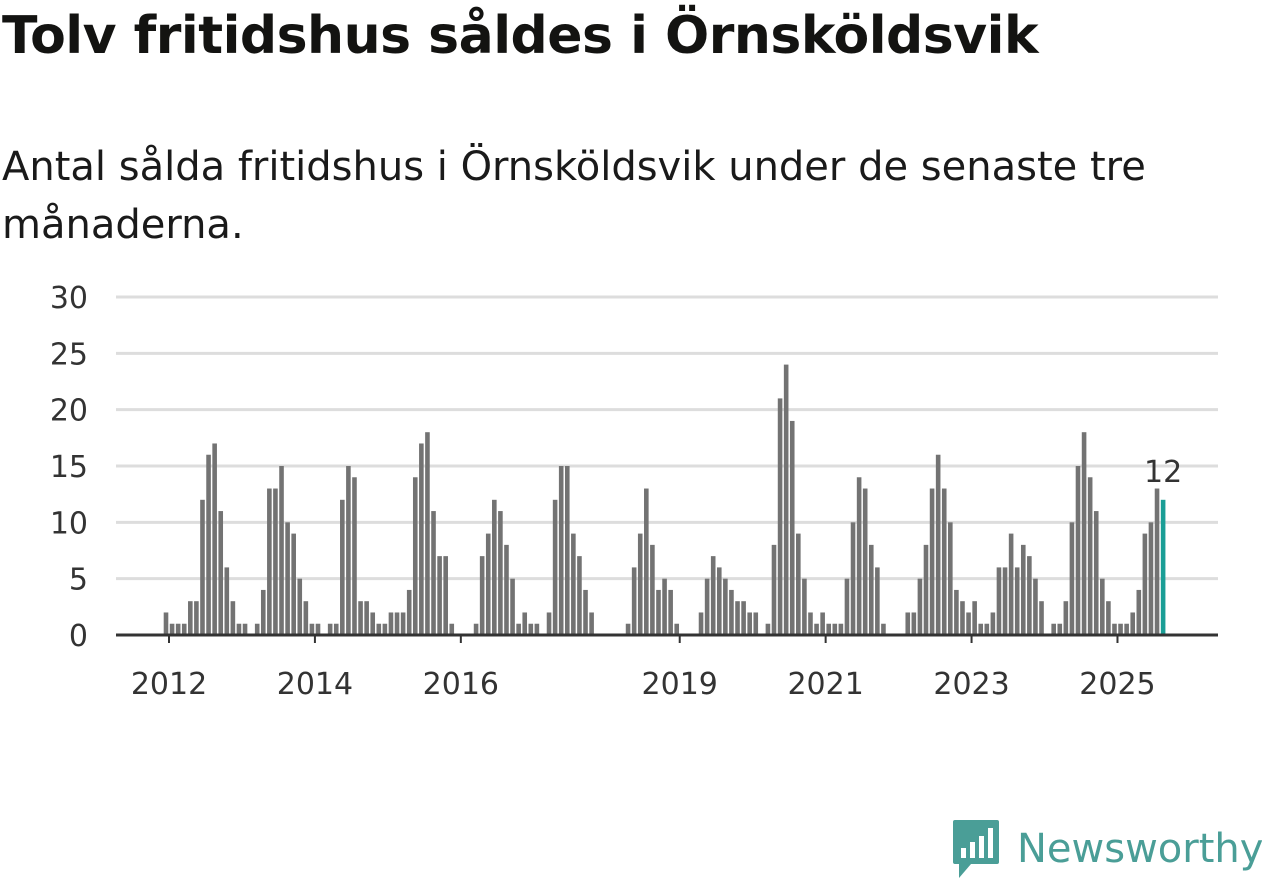  What do you see at coordinates (69, 523) in the screenshot?
I see `y-tick-label: 10` at bounding box center [69, 523].